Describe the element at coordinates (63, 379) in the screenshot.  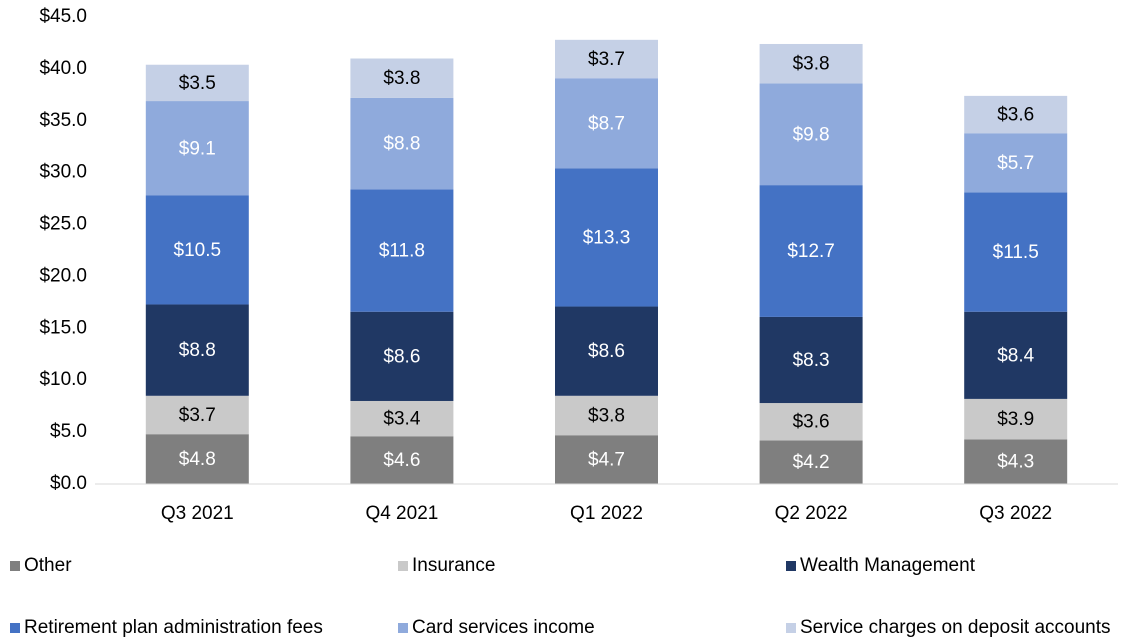
I see `y-tick-label: $10.0` at that location.